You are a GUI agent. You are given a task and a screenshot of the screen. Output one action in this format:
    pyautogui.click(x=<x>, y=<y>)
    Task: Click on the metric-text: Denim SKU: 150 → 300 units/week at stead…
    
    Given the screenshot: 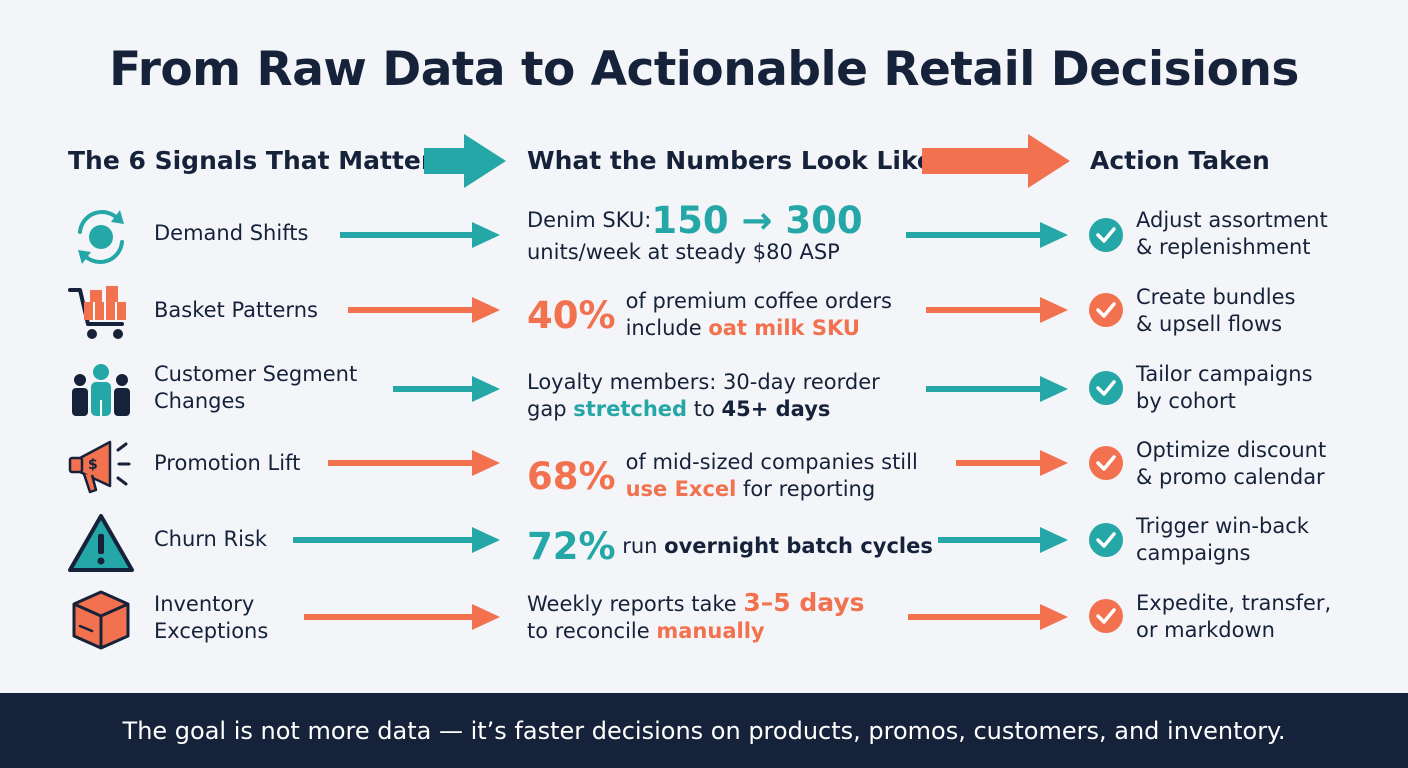 What is the action you would take?
    pyautogui.click(x=695, y=231)
    